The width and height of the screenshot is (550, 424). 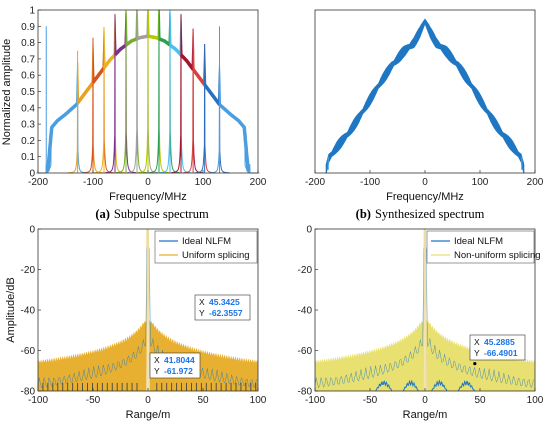 What do you see at coordinates (226, 313) in the screenshot?
I see `panel-c-datatip-1-y-value: -62.3557` at bounding box center [226, 313].